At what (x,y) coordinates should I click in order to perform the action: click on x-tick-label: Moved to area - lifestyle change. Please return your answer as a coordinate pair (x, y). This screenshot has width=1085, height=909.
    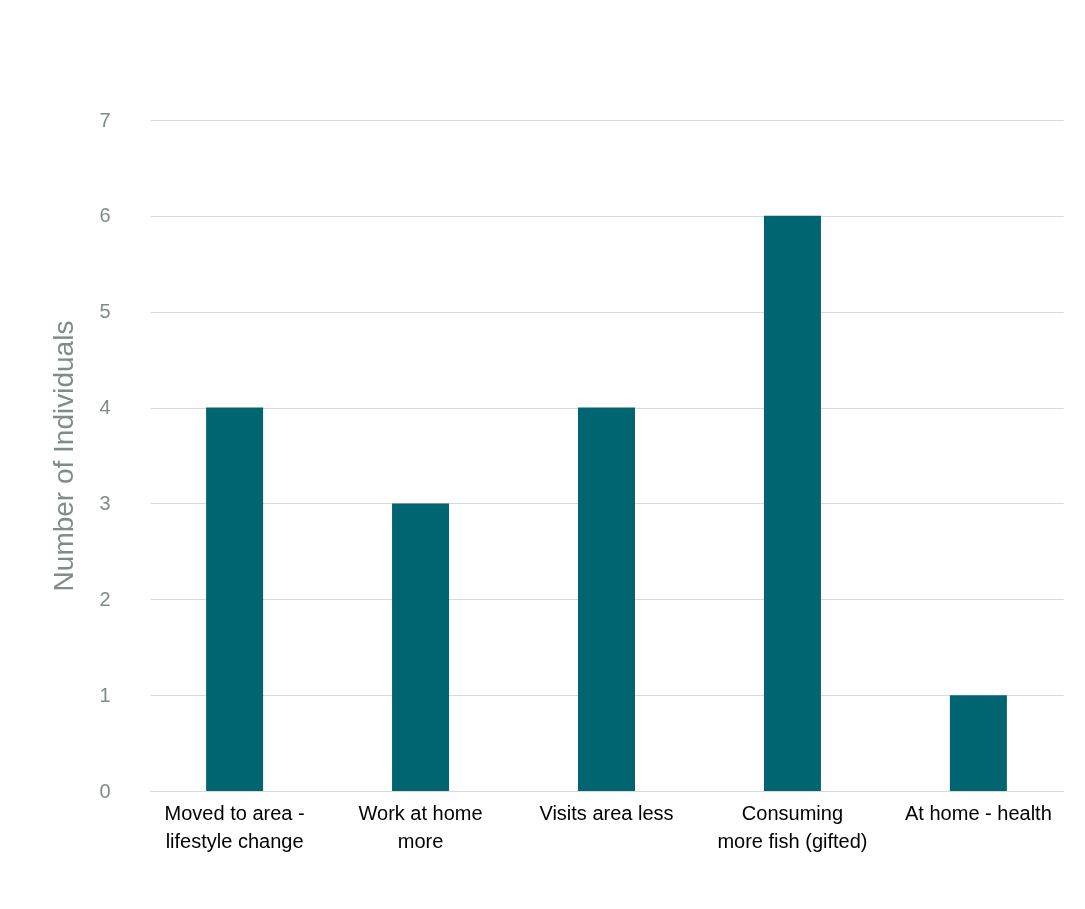
    Looking at the image, I should click on (234, 826).